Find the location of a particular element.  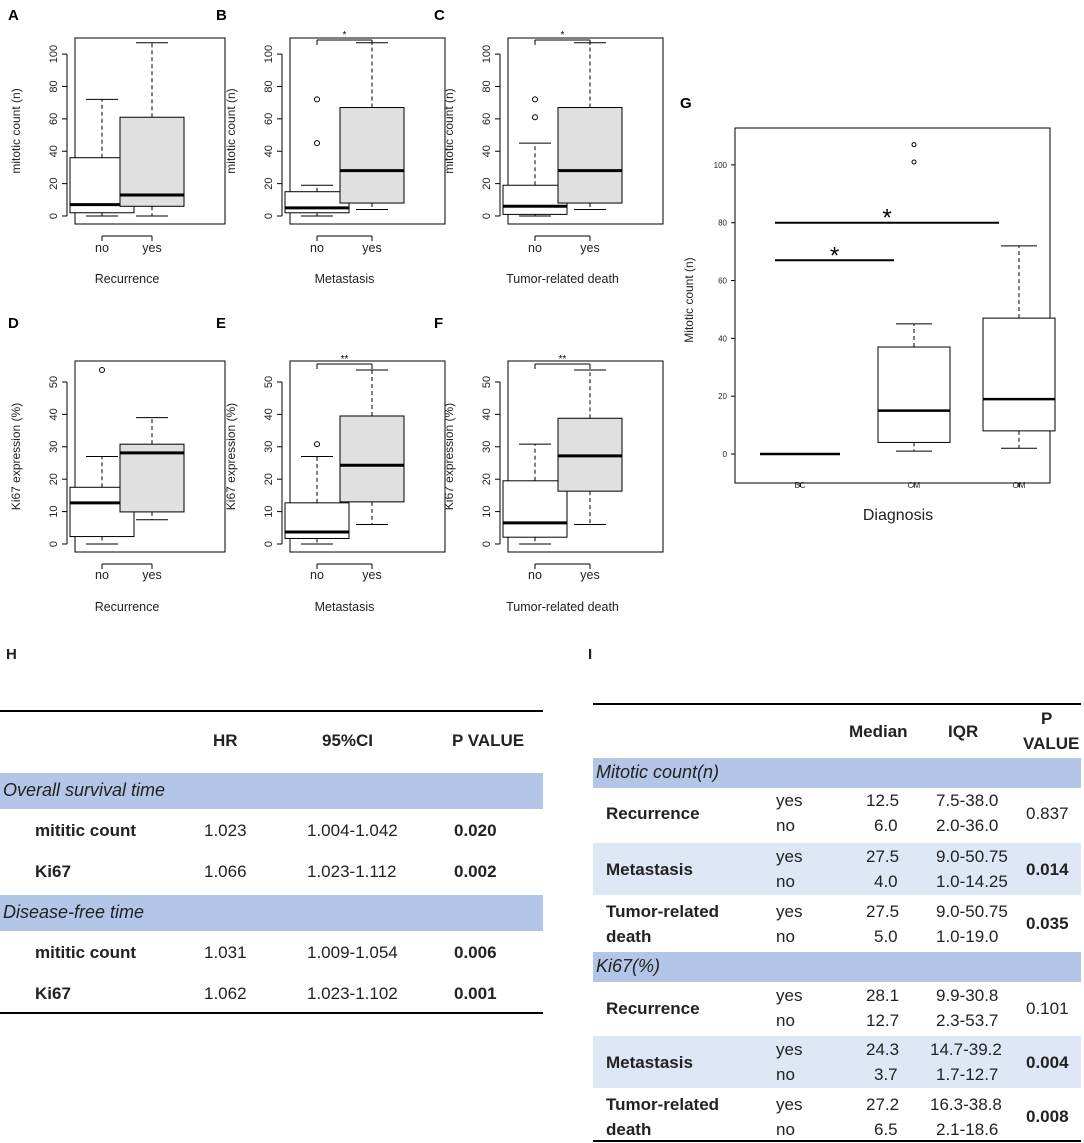

table-i-section-ki67 is located at coordinates (837, 967).